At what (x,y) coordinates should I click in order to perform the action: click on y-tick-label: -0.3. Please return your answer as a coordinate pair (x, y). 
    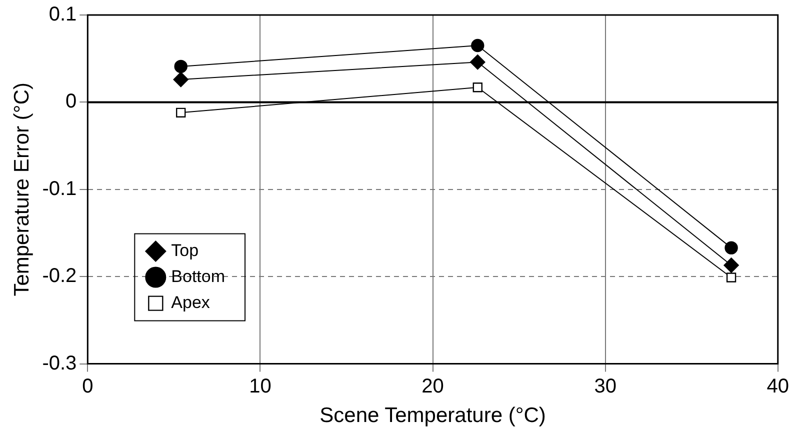
    Looking at the image, I should click on (59, 363).